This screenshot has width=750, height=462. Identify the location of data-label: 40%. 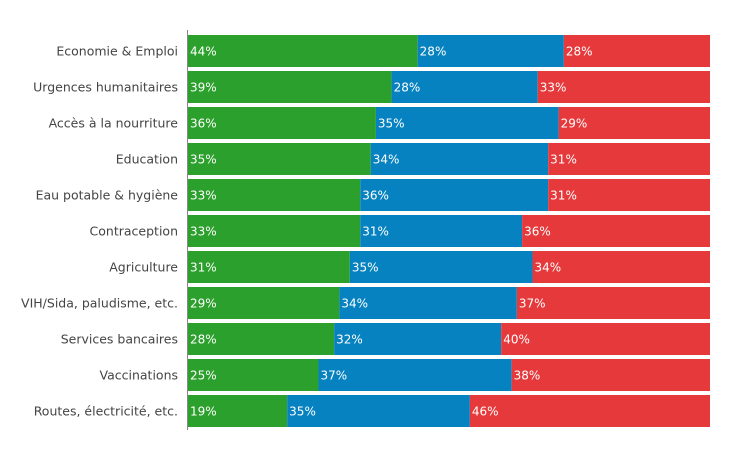
(516, 340).